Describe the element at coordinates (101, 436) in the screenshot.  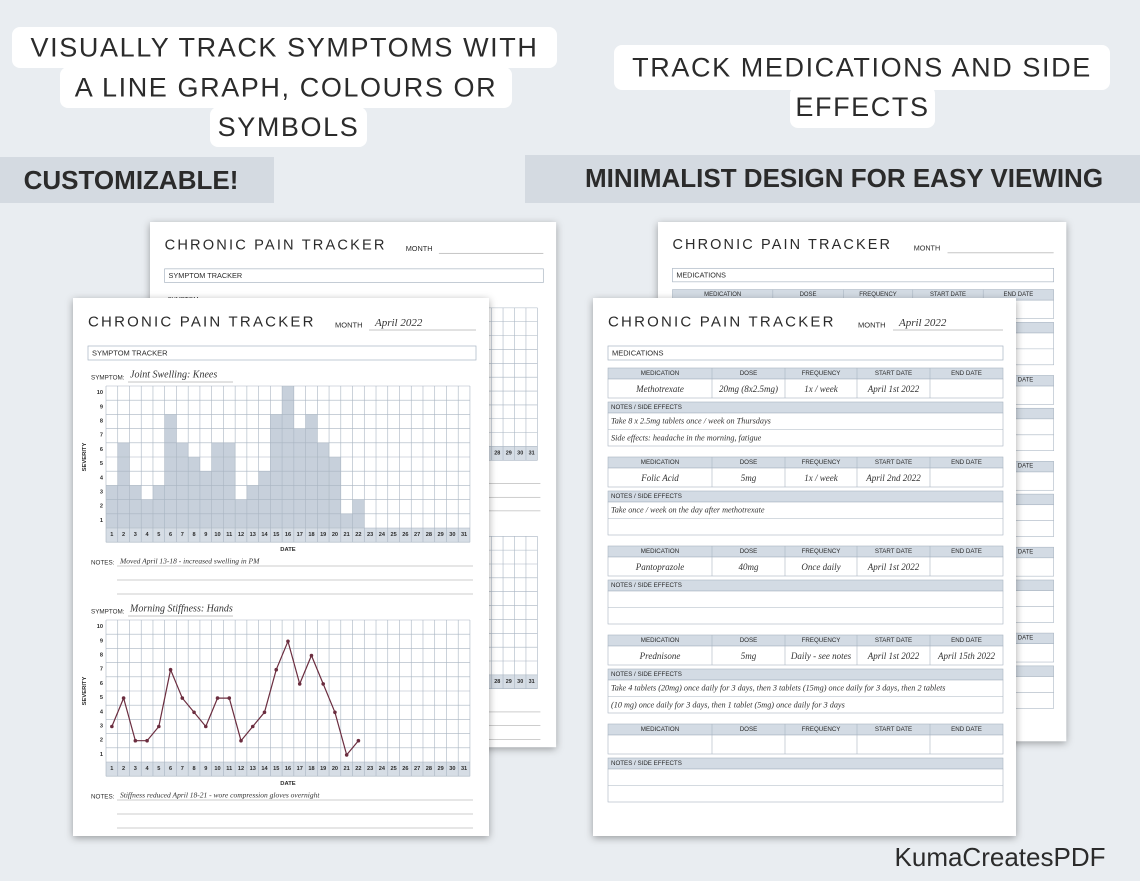
I see `level-label: 7` at that location.